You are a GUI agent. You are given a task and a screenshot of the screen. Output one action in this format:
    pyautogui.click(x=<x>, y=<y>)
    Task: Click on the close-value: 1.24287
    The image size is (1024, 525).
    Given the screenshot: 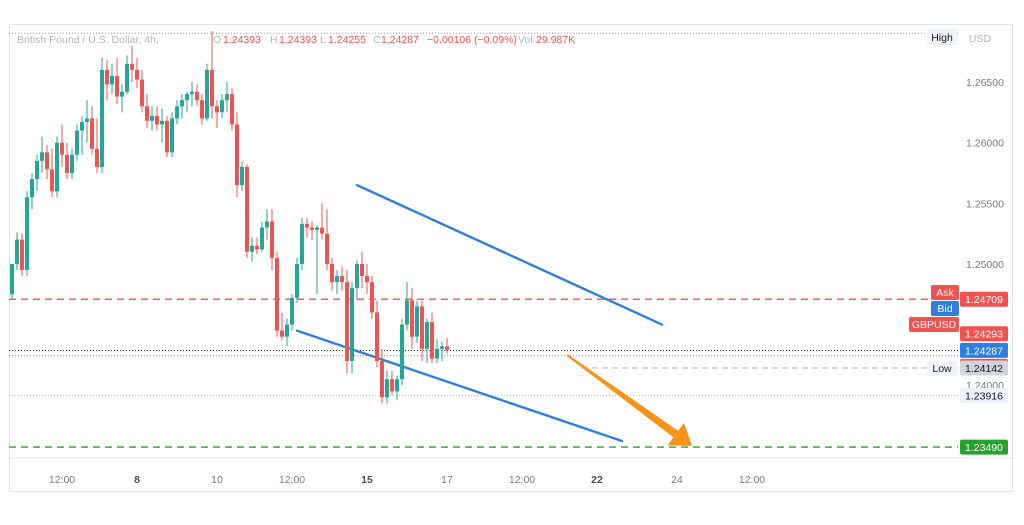 What is the action you would take?
    pyautogui.click(x=400, y=40)
    